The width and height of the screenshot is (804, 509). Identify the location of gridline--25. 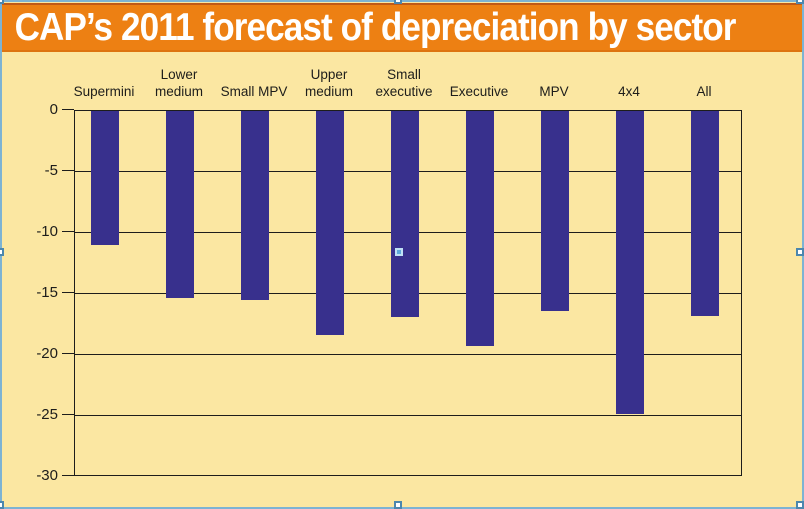
(408, 415).